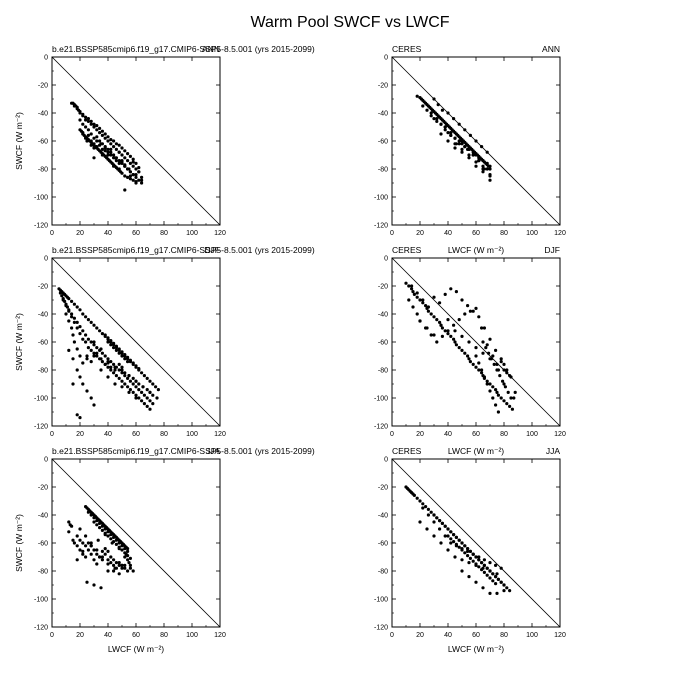 The height and width of the screenshot is (700, 700). I want to click on x-axis-title: LWCF (W m⁻²), so click(476, 649).